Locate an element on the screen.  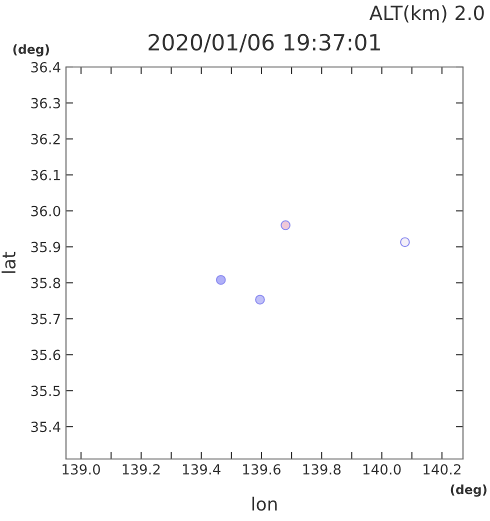
x-tick-label: 139.6 is located at coordinates (261, 469).